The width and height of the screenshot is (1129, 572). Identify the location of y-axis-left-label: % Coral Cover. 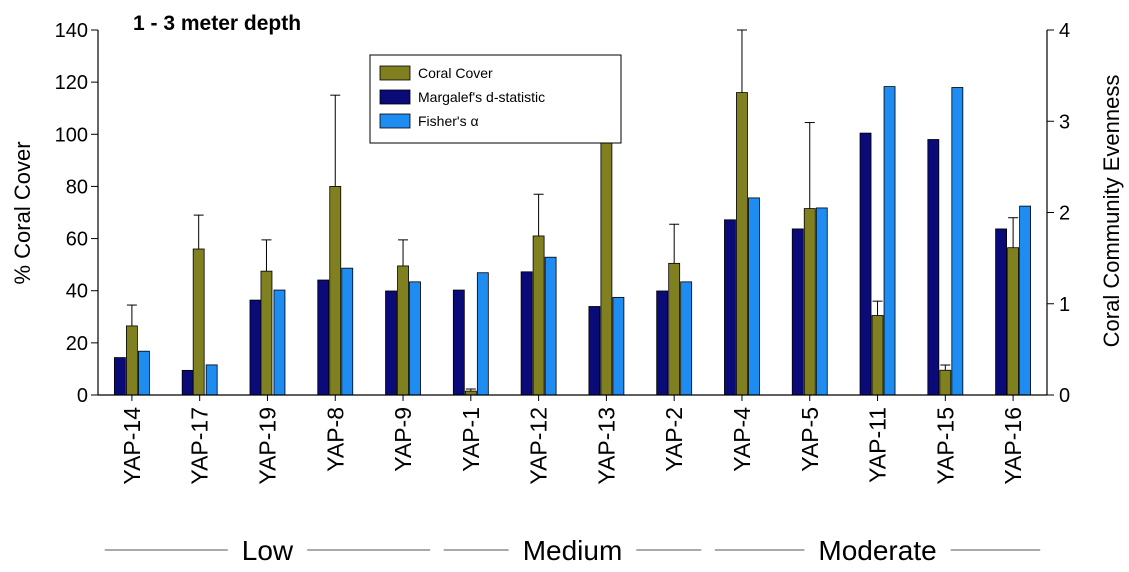
(22, 212).